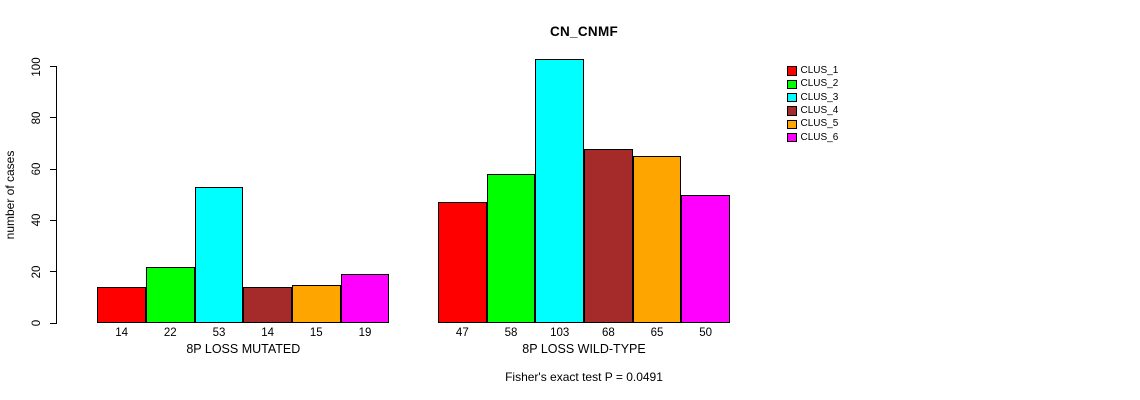  What do you see at coordinates (219, 333) in the screenshot?
I see `bar-value-label: 53` at bounding box center [219, 333].